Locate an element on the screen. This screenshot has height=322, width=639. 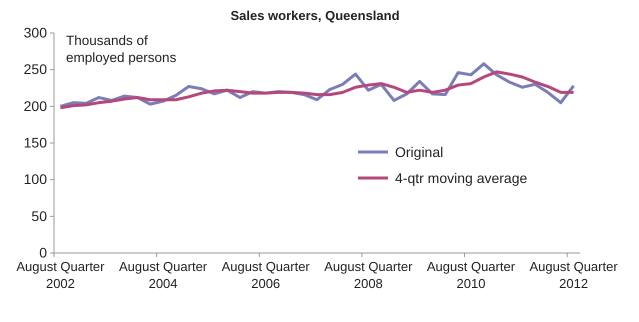
x-tick-label: August Quarter 2008 is located at coordinates (369, 275).